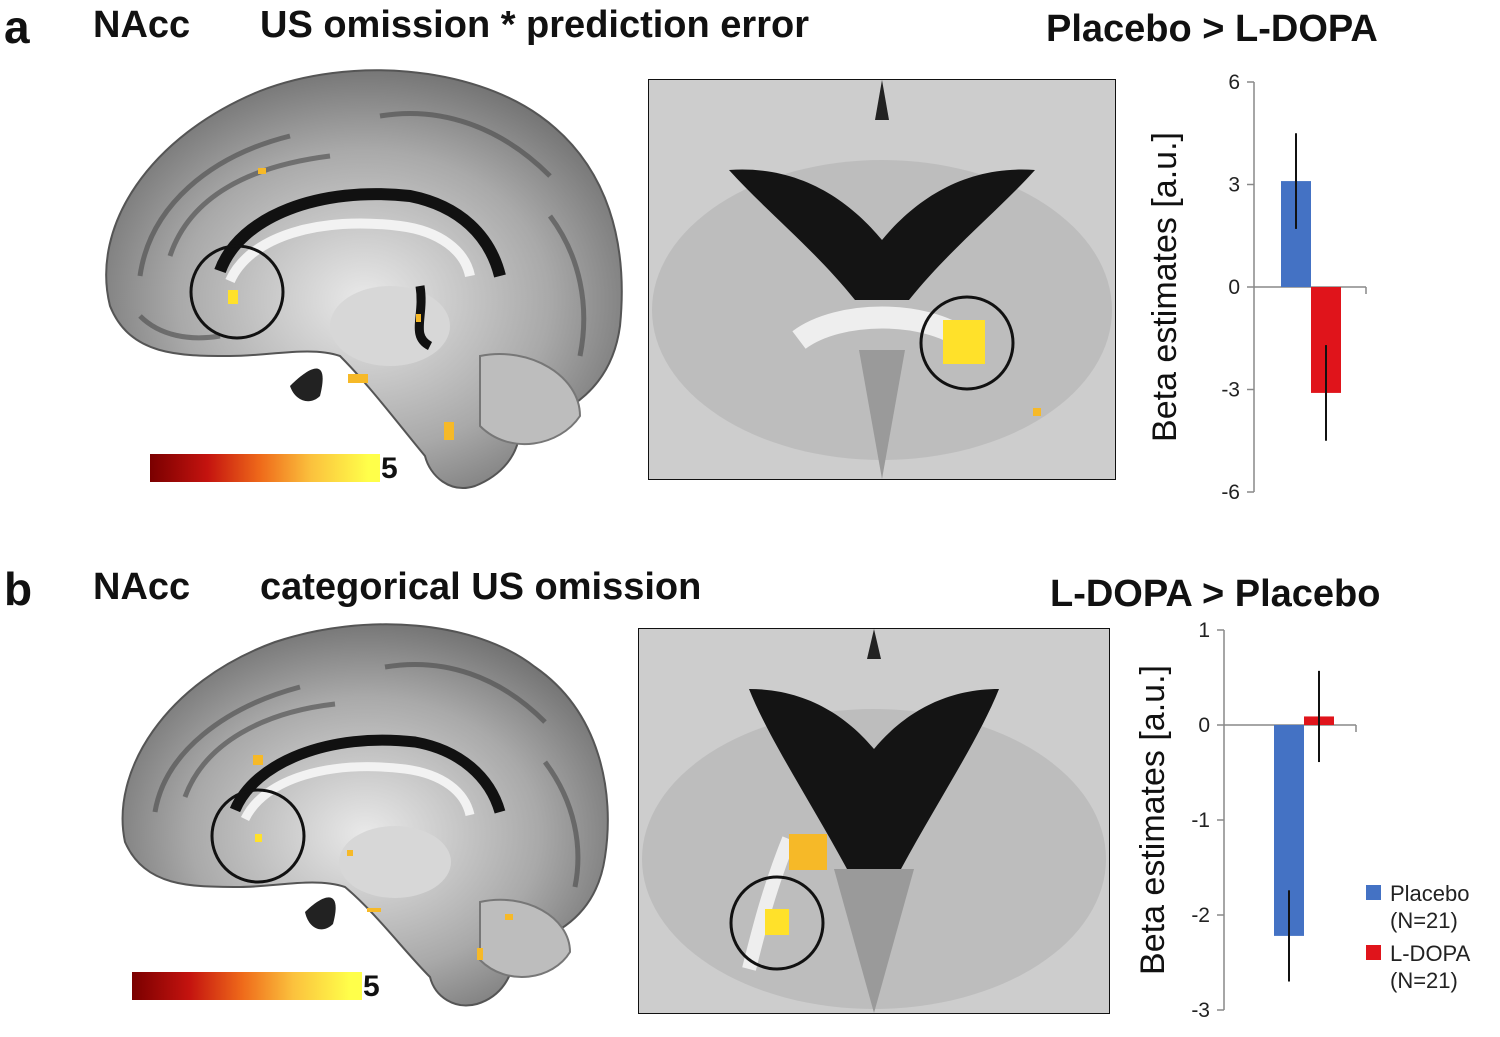 This screenshot has height=1037, width=1500. I want to click on y-tick-label: 1, so click(1204, 630).